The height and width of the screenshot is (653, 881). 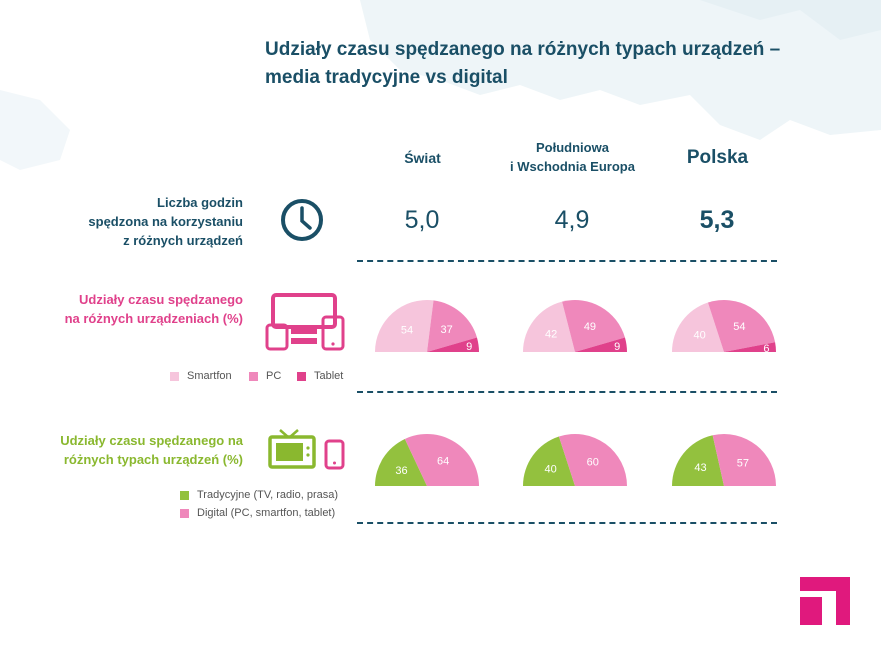 I want to click on column-header-poludniowa-wschodnia-europa: Południowa i Wschodnia Europa, so click(x=572, y=157).